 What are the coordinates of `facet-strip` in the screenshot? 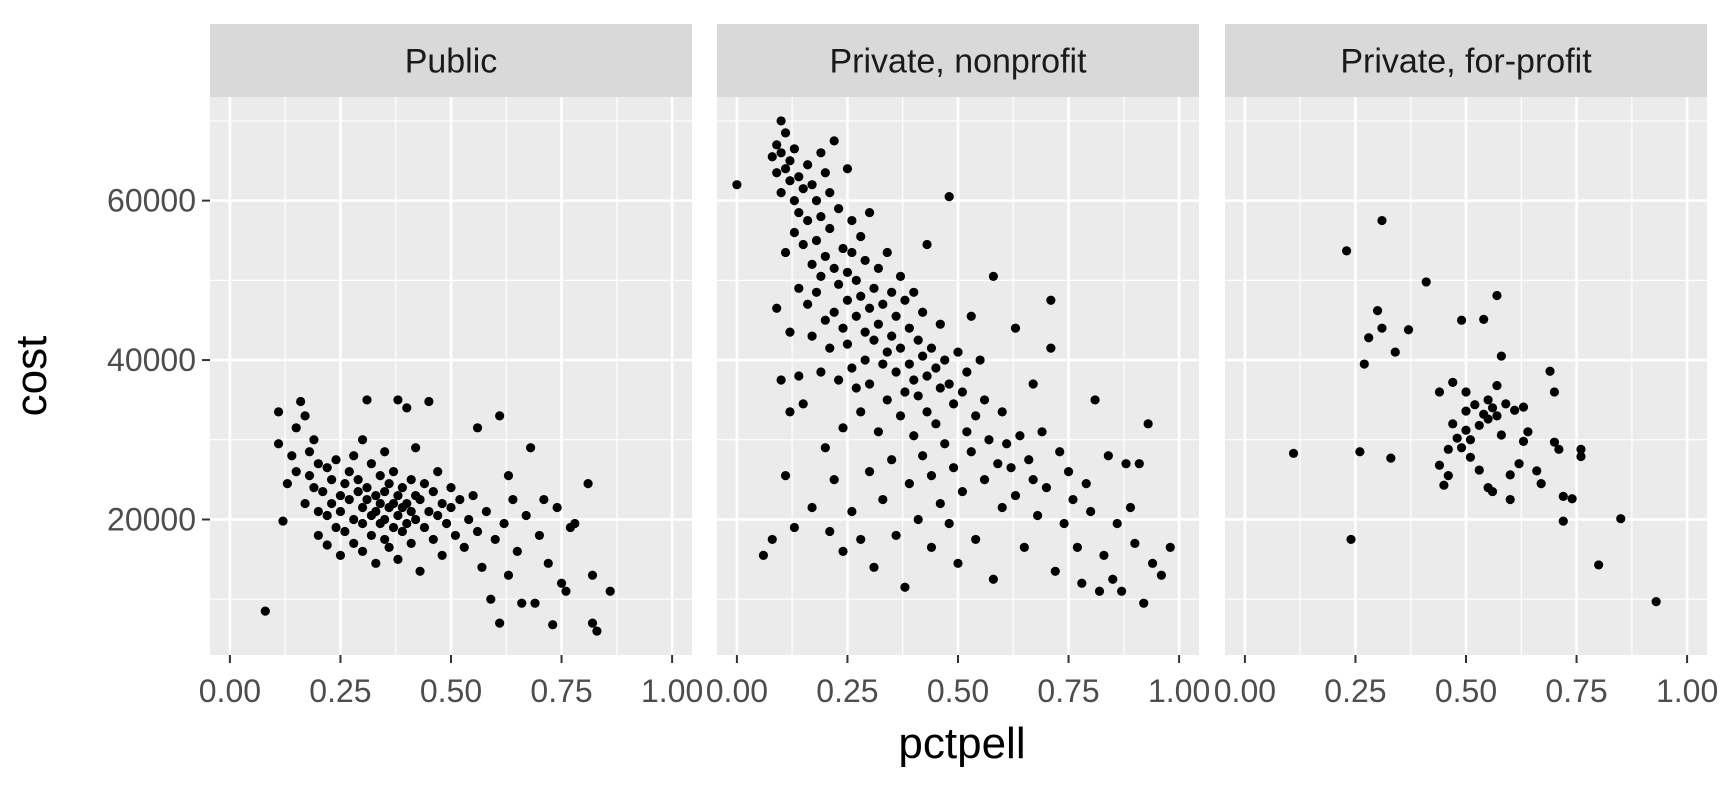 It's located at (451, 60).